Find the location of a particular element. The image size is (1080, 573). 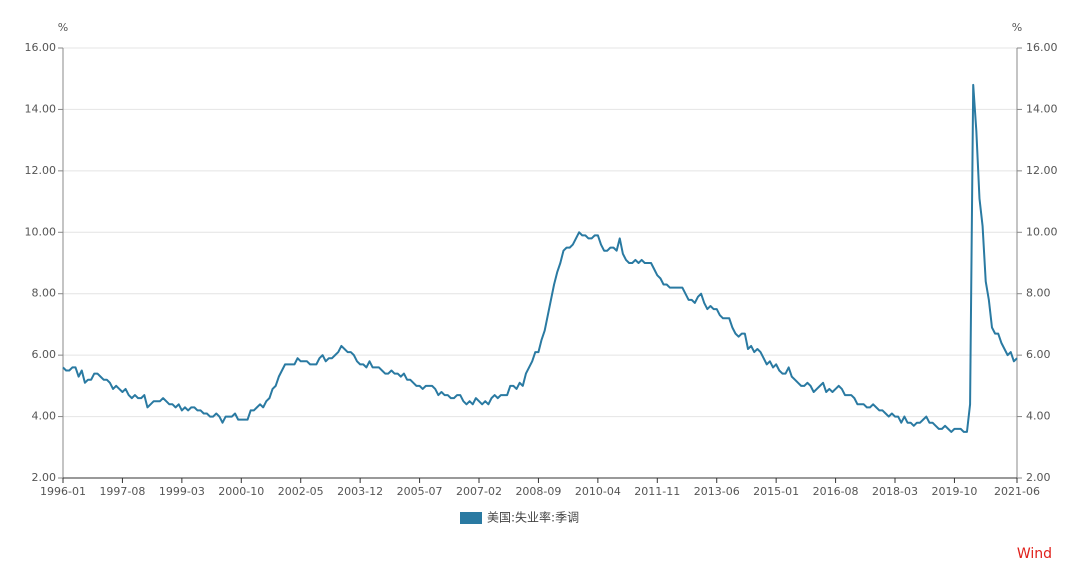

x-tick-label: 2000-10 is located at coordinates (241, 491).